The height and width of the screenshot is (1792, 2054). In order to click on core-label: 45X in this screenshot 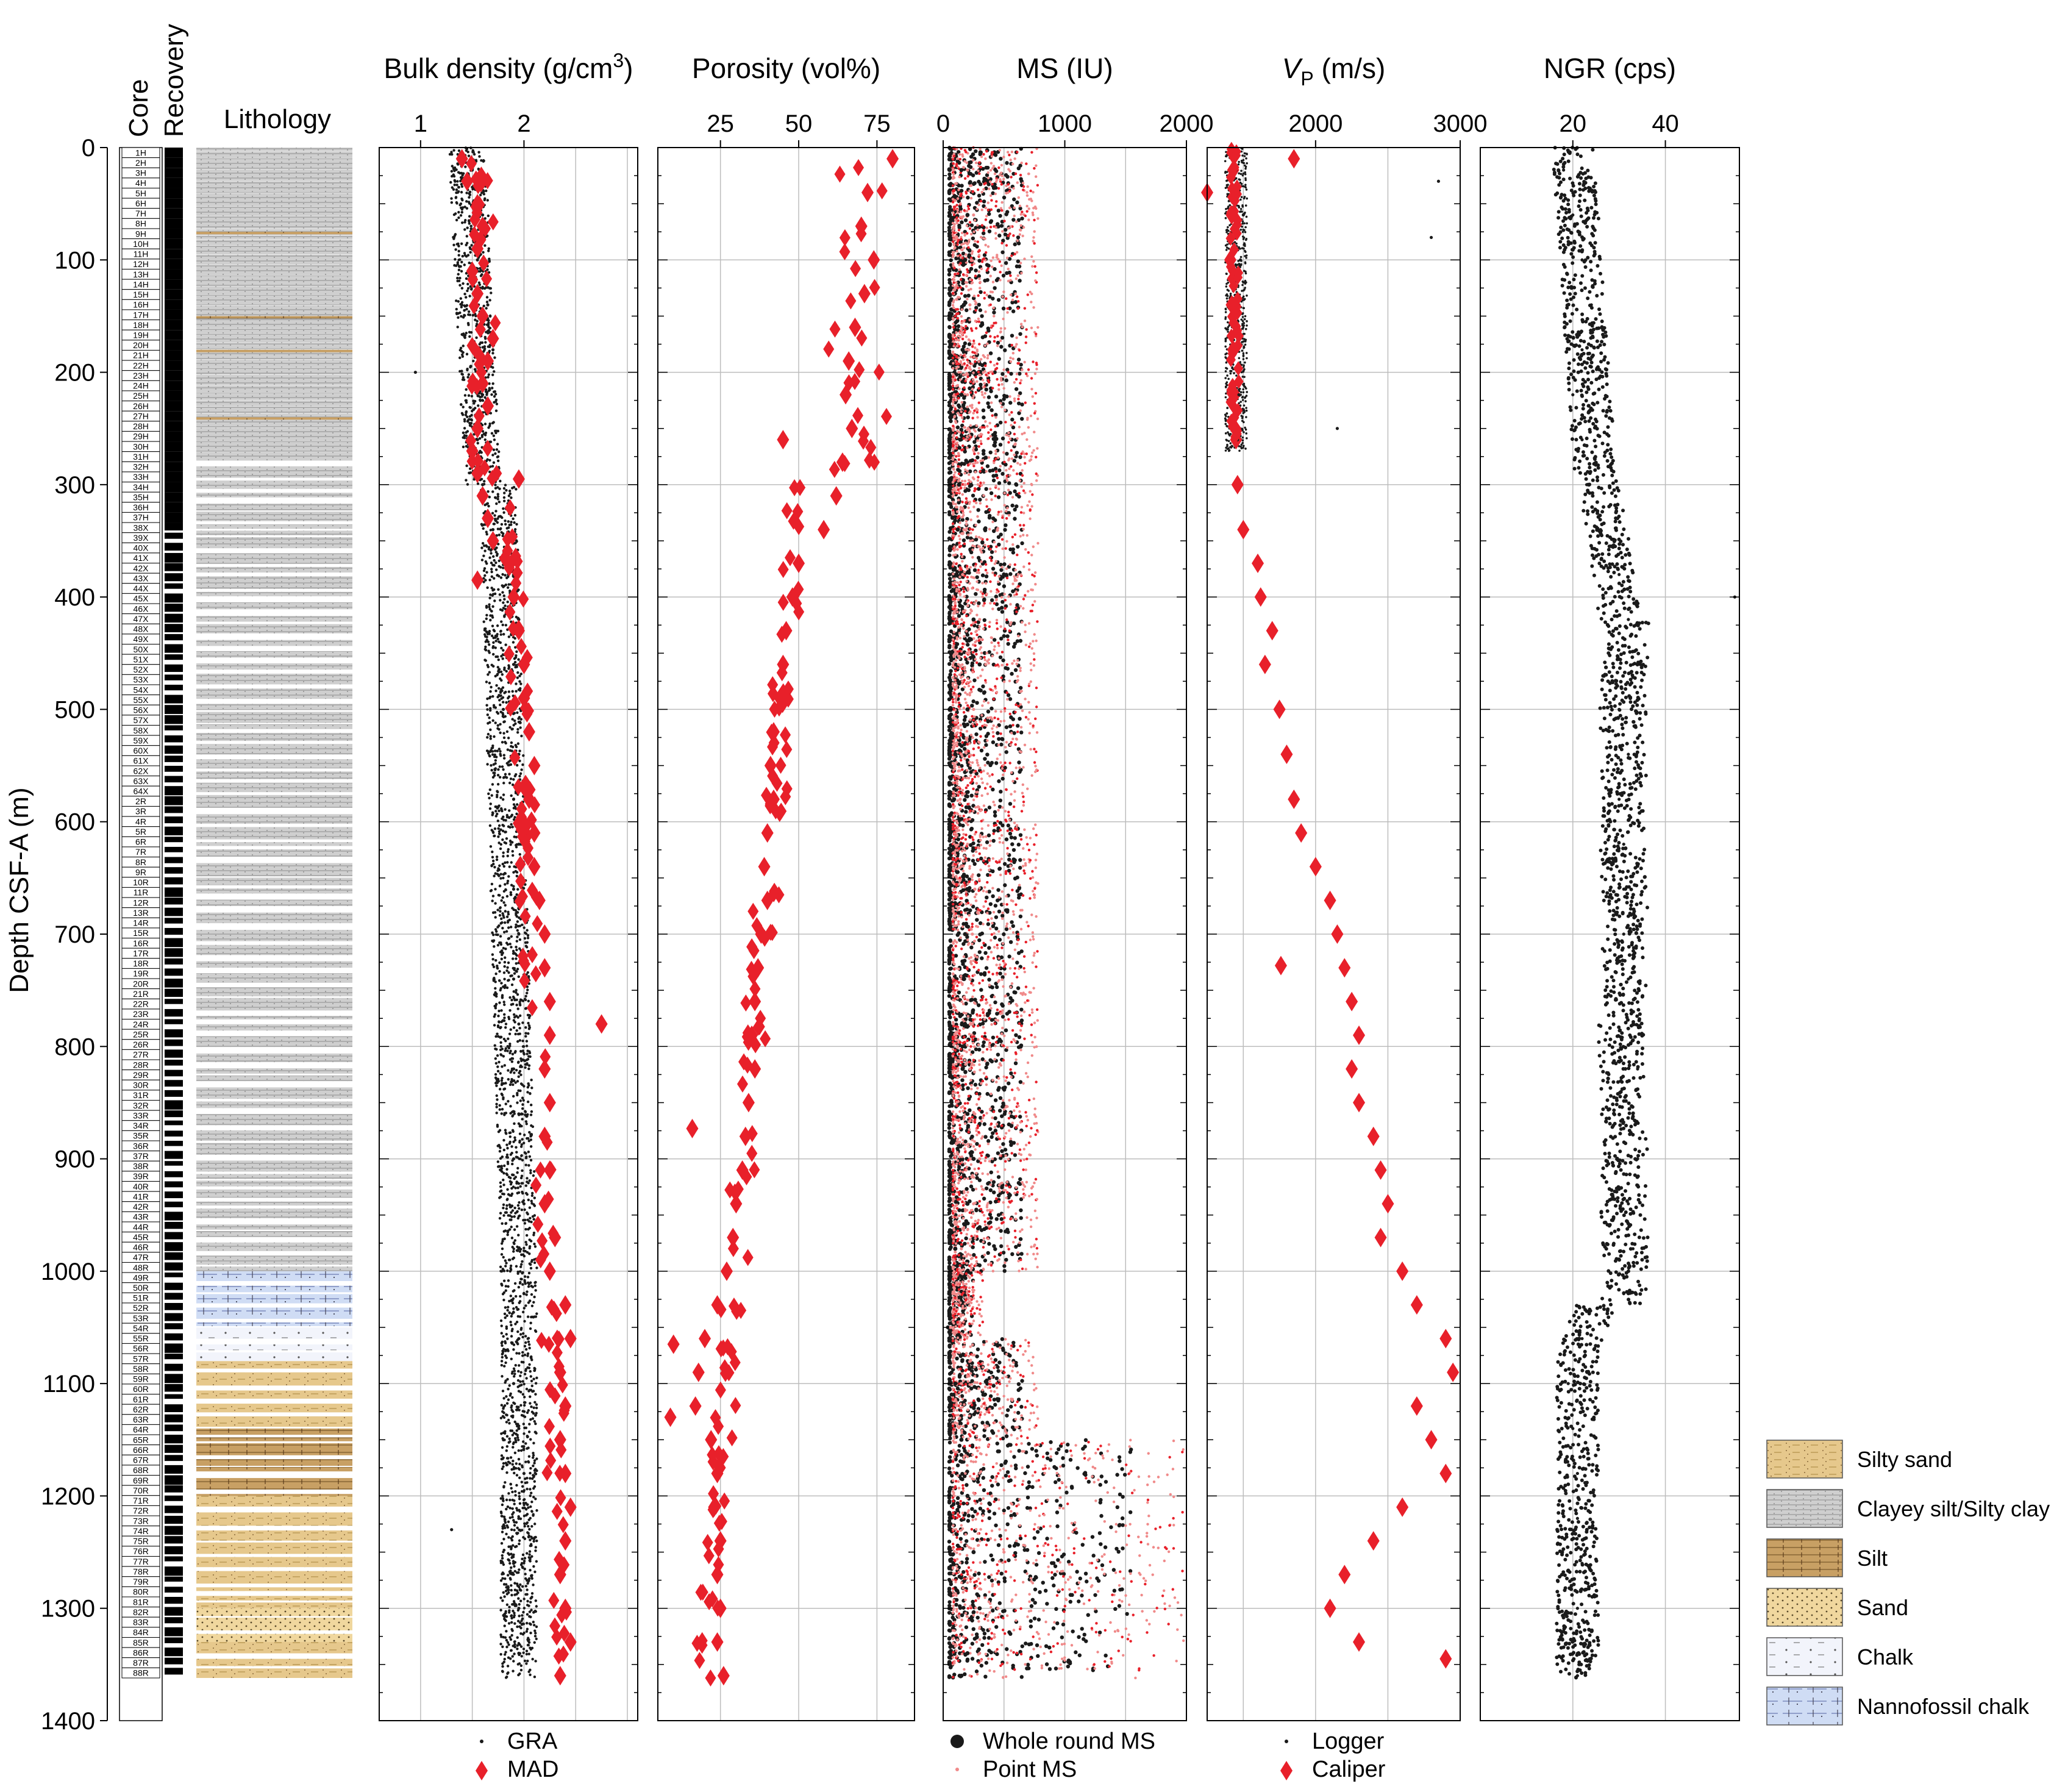, I will do `click(141, 599)`.